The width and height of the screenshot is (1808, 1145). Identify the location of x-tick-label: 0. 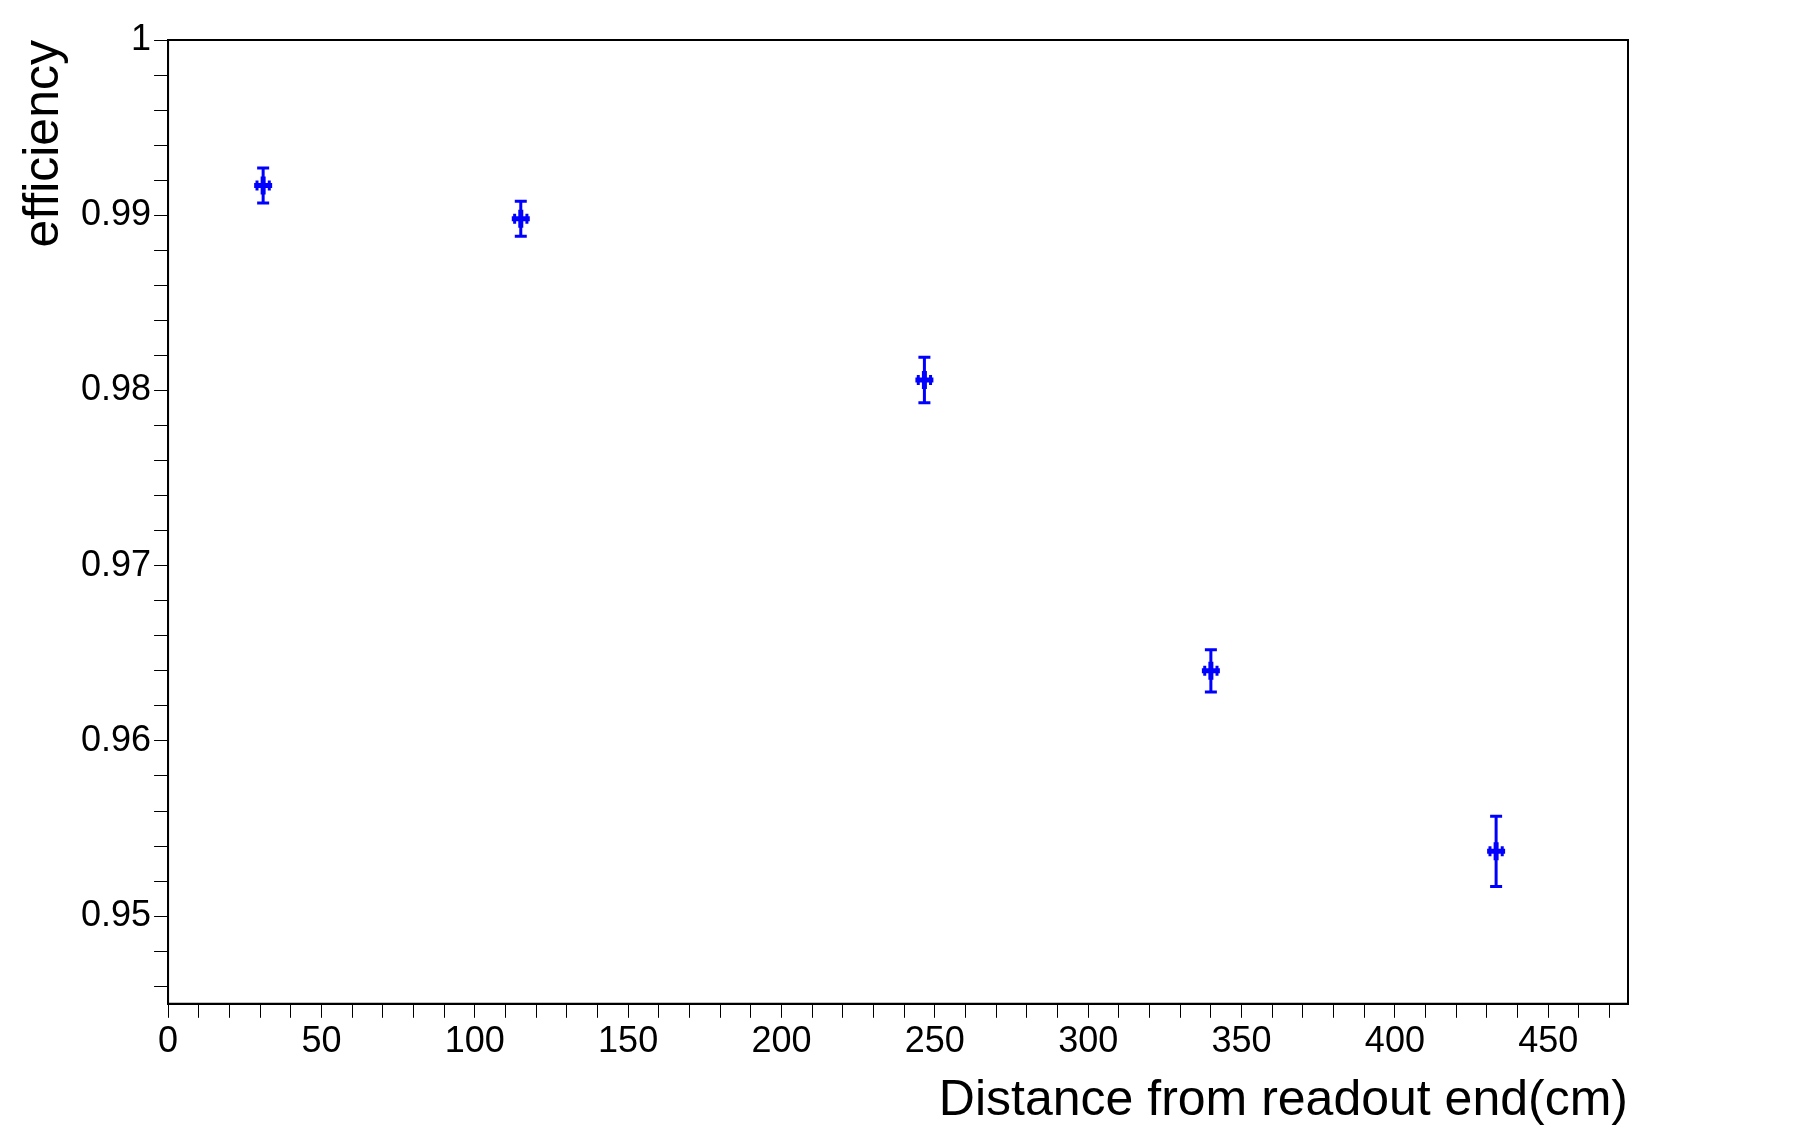
(168, 1040).